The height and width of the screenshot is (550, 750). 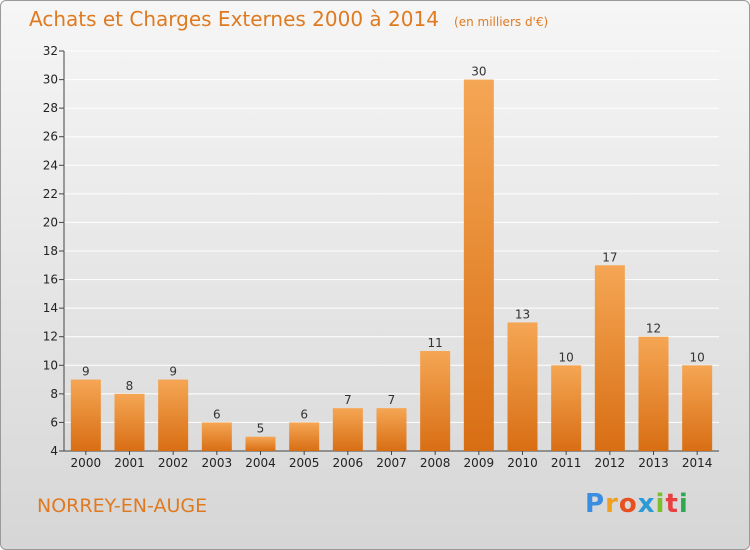 What do you see at coordinates (501, 22) in the screenshot?
I see `chart-subtitle: (en milliers d'€)` at bounding box center [501, 22].